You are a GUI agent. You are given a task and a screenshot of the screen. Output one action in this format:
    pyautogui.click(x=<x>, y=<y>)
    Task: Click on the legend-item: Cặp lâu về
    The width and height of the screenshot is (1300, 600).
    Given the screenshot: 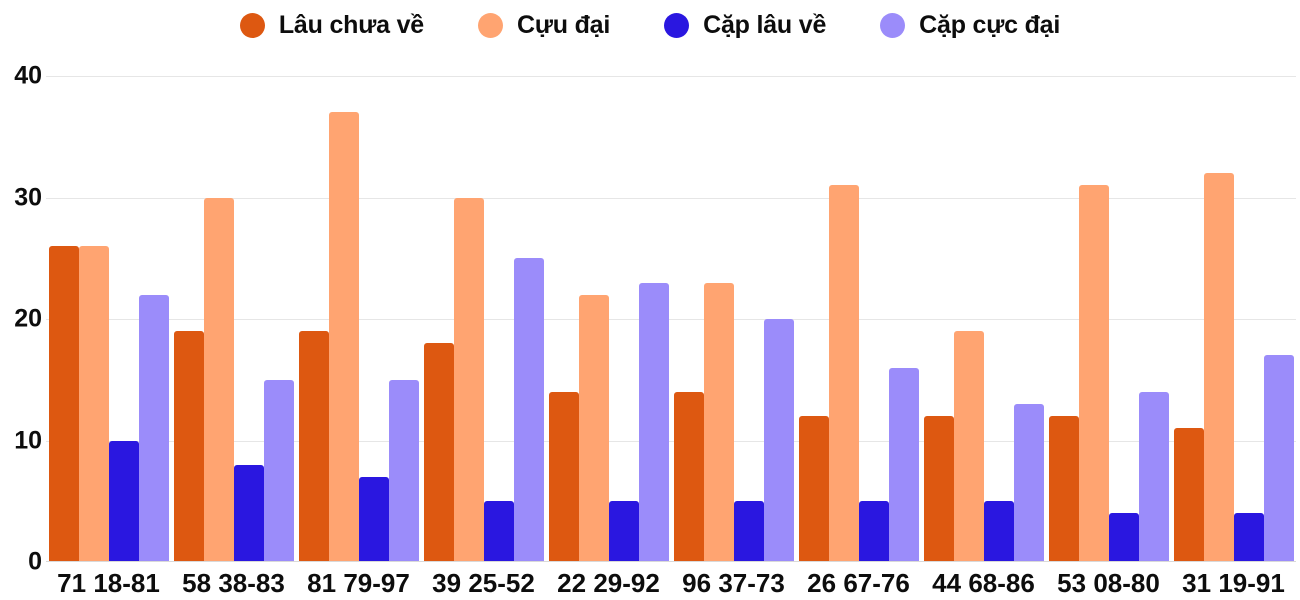 What is the action you would take?
    pyautogui.click(x=745, y=25)
    